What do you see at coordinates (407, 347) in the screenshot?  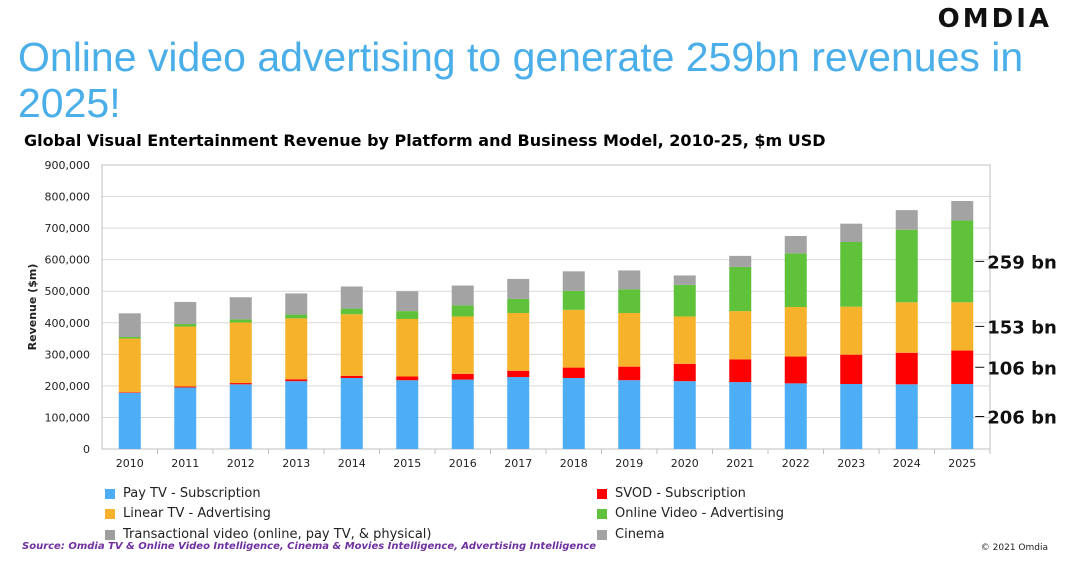 I see `bar-2015-linear-tv-advertising` at bounding box center [407, 347].